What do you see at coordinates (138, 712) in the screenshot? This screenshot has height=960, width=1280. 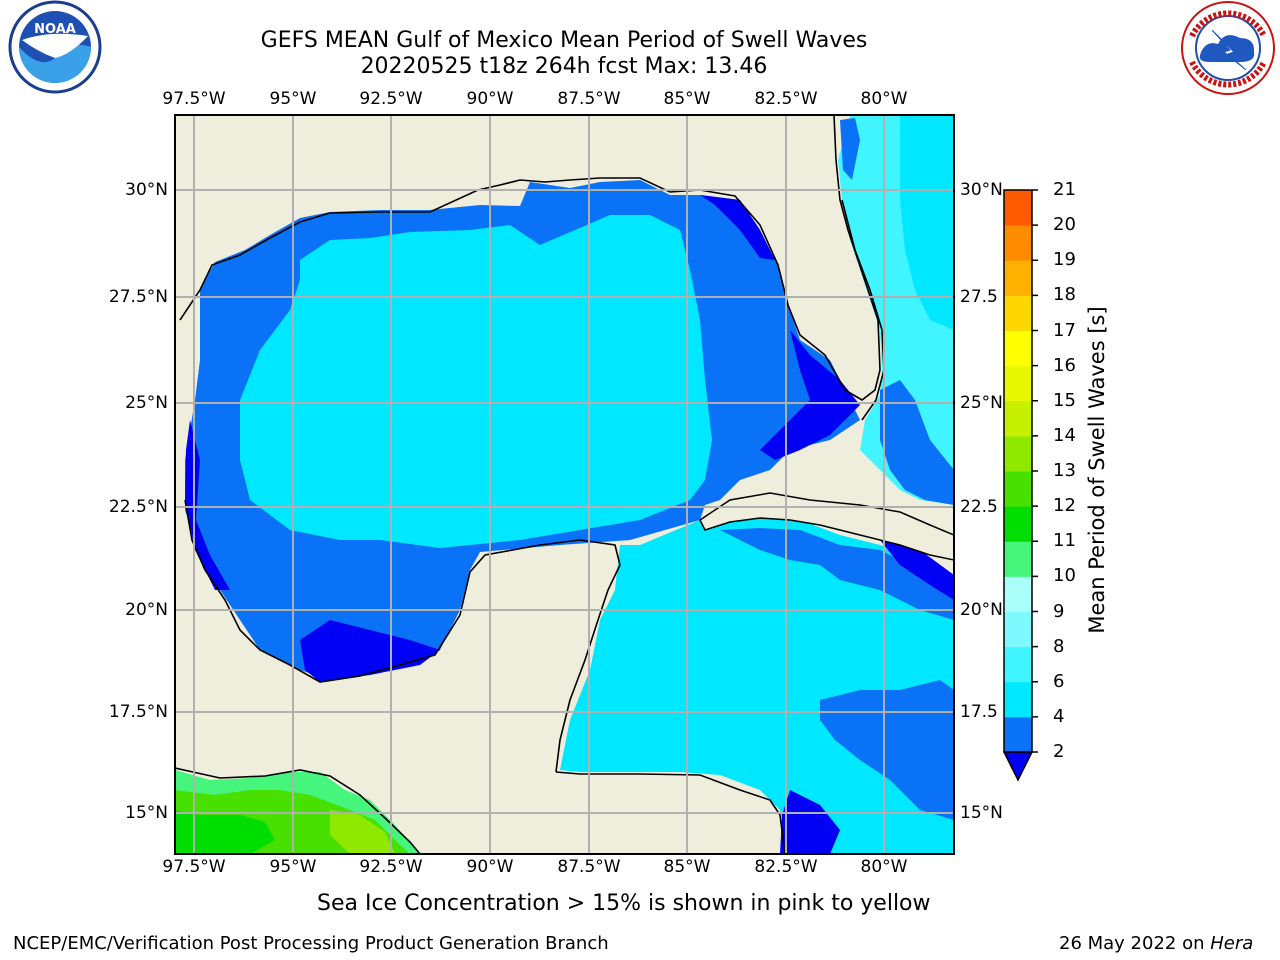 I see `lat-label-left: 17.5°N` at bounding box center [138, 712].